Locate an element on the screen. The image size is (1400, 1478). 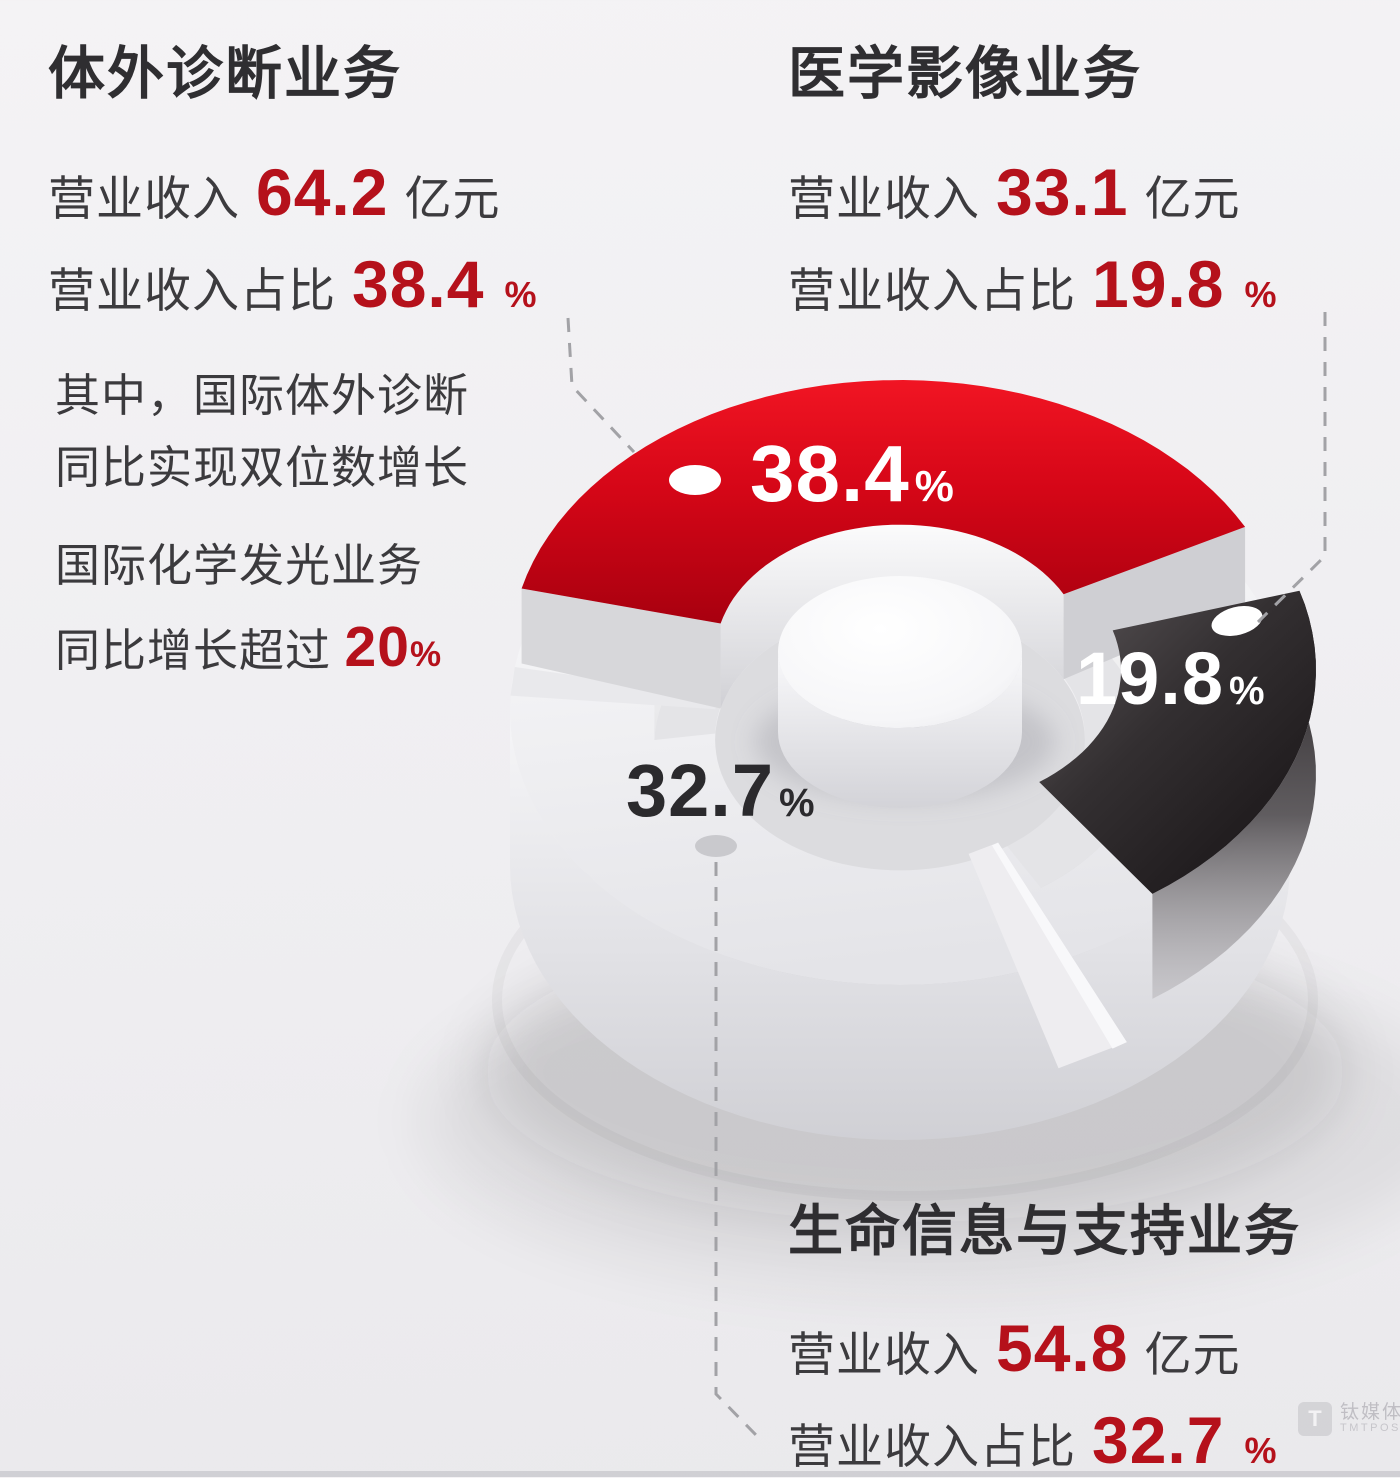
pmls-revenue-row: 营业收入 54.8 亿元 is located at coordinates (1044, 1348).